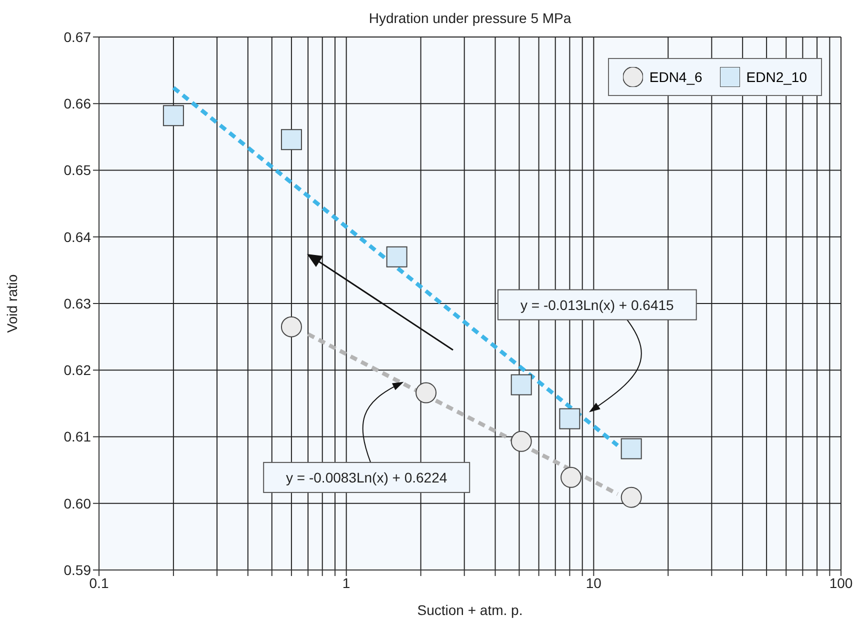 The image size is (858, 637). Describe the element at coordinates (78, 170) in the screenshot. I see `y-tick-label: 0.65` at that location.